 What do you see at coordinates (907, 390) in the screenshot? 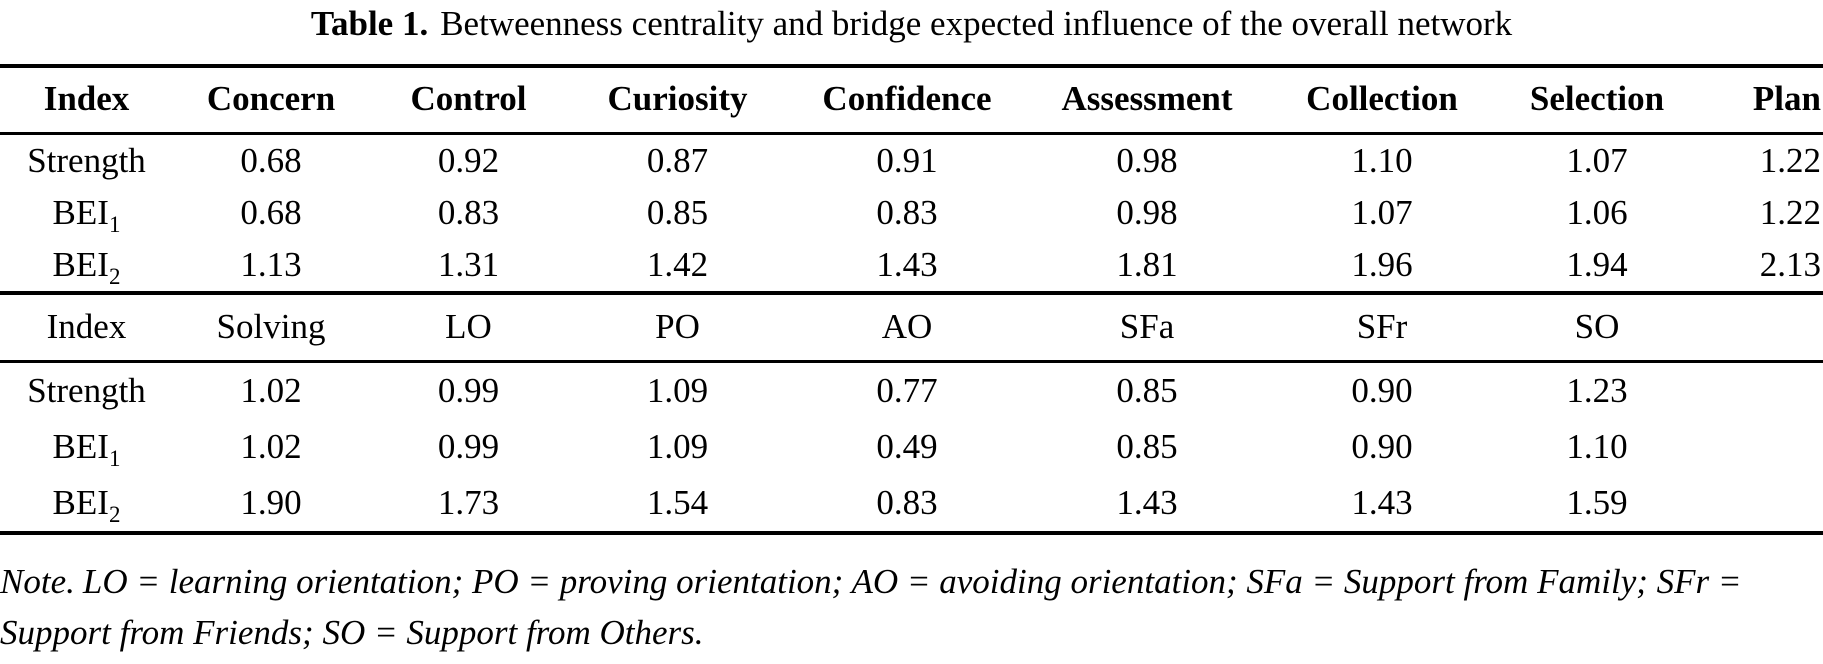
I see `value-cell: 0.77` at bounding box center [907, 390].